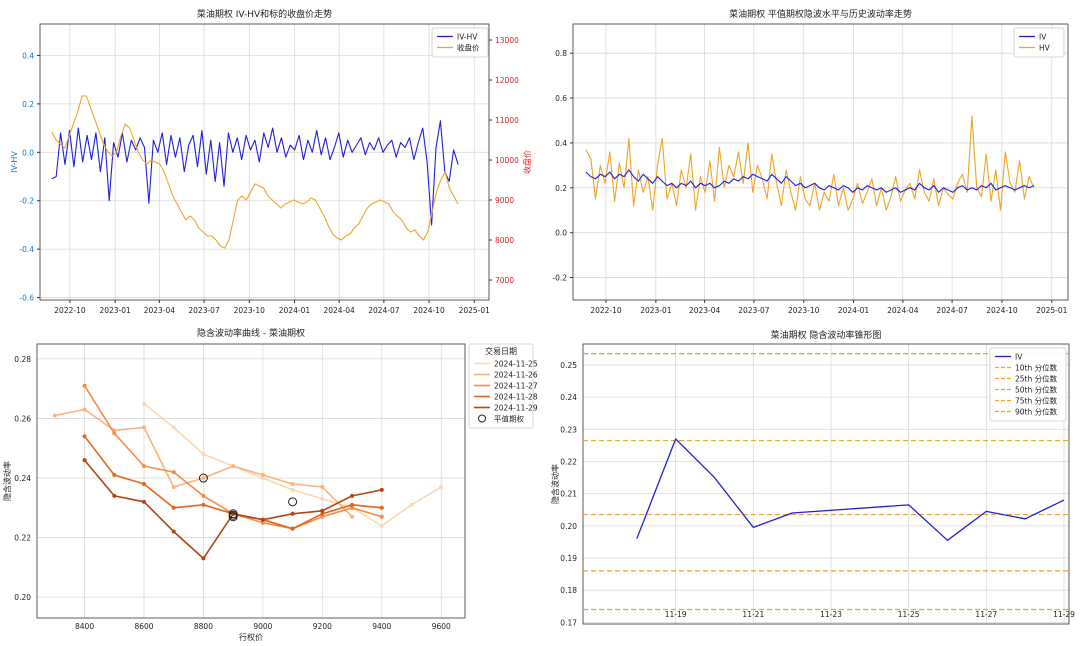 The height and width of the screenshot is (646, 1080). Describe the element at coordinates (28, 55) in the screenshot. I see `y-tick-label: 0.4` at that location.